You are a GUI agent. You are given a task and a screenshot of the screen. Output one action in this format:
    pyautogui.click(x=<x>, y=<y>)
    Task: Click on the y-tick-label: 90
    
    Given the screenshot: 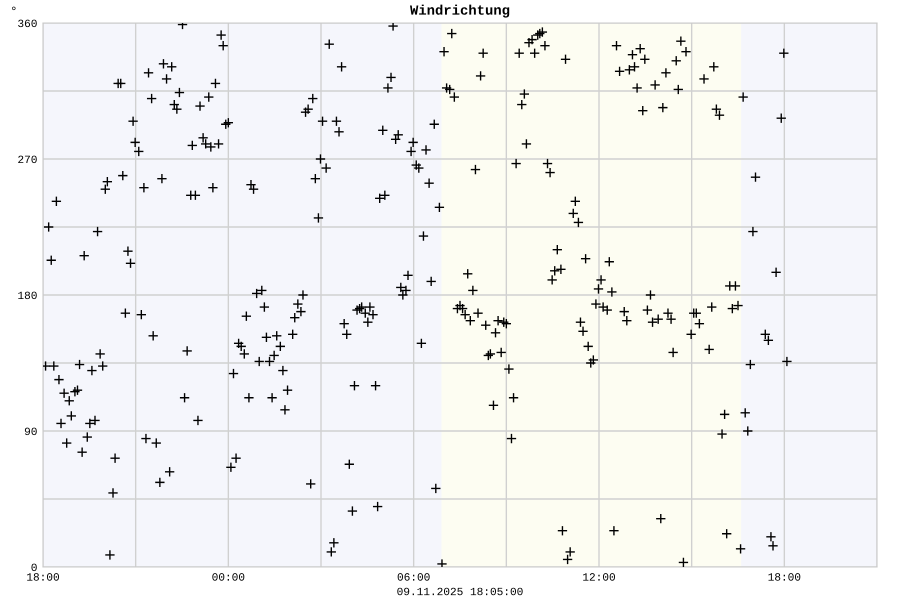 What is the action you would take?
    pyautogui.click(x=30, y=432)
    